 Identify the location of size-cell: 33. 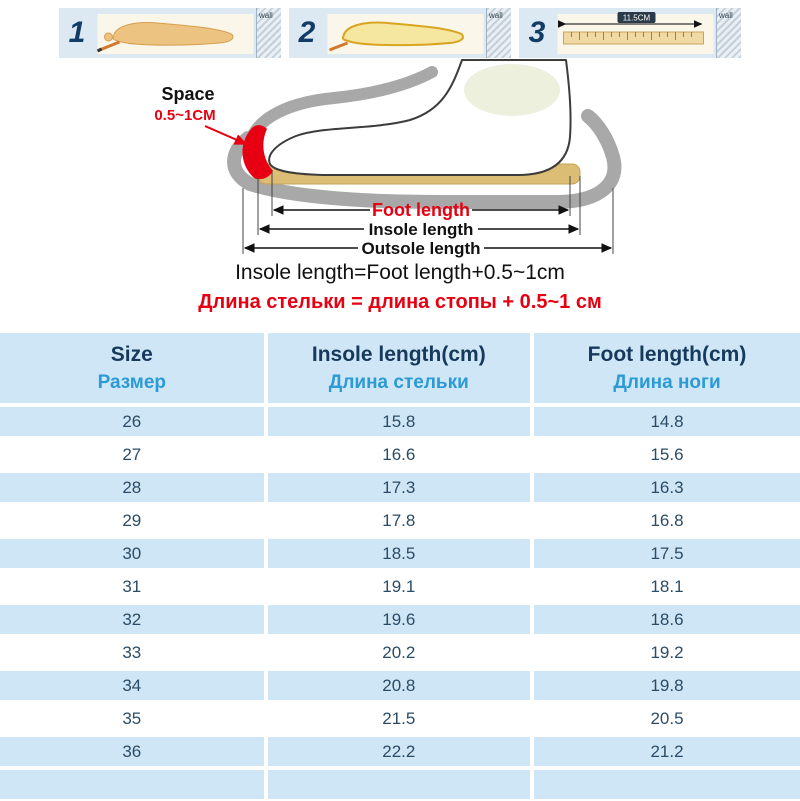
(133, 652).